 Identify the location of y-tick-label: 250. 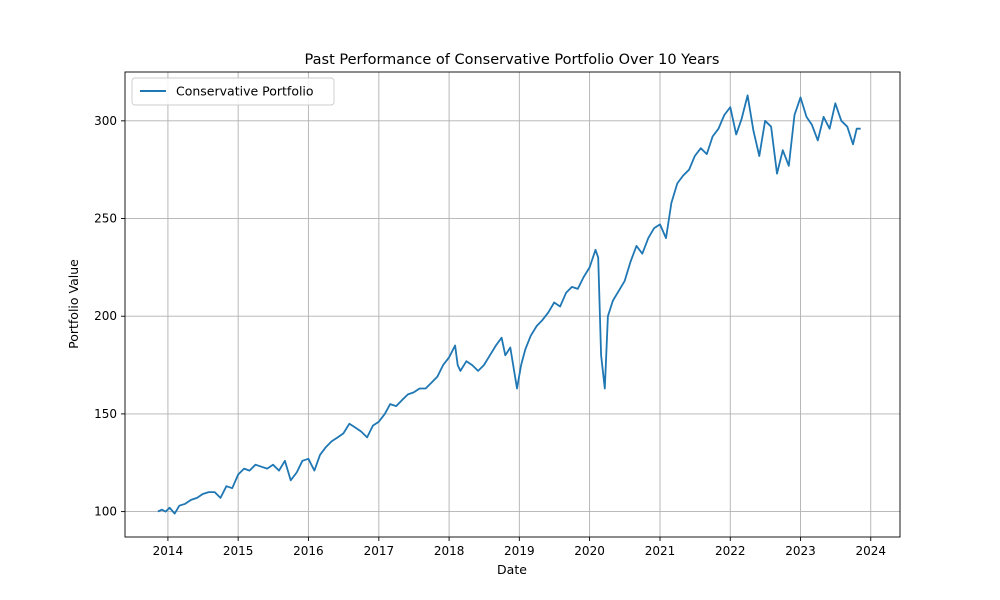
(105, 219).